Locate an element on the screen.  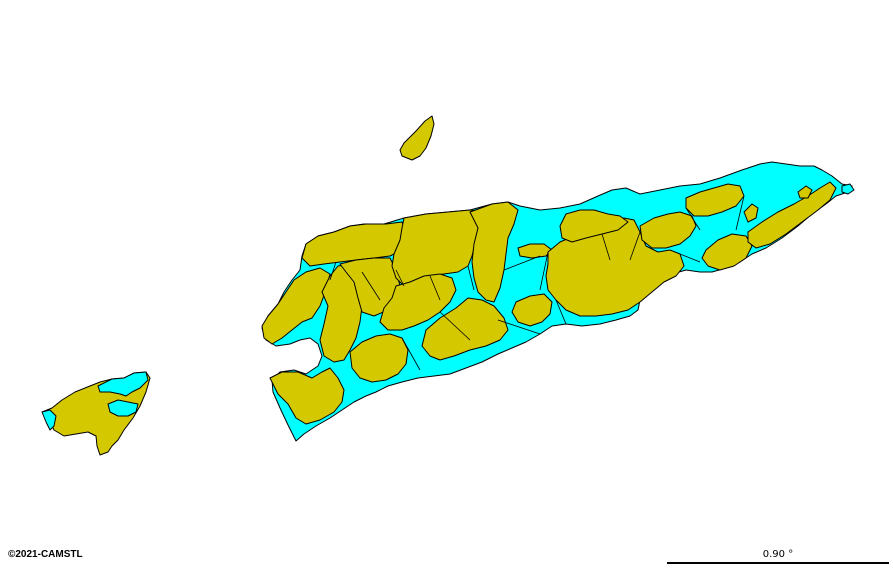
parcel-west-coast is located at coordinates (307, 396).